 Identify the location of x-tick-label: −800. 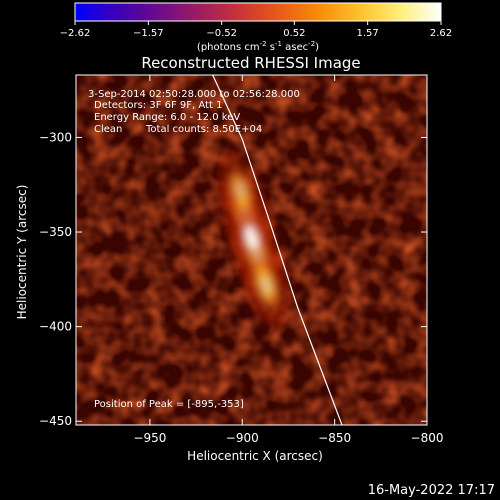
(427, 438).